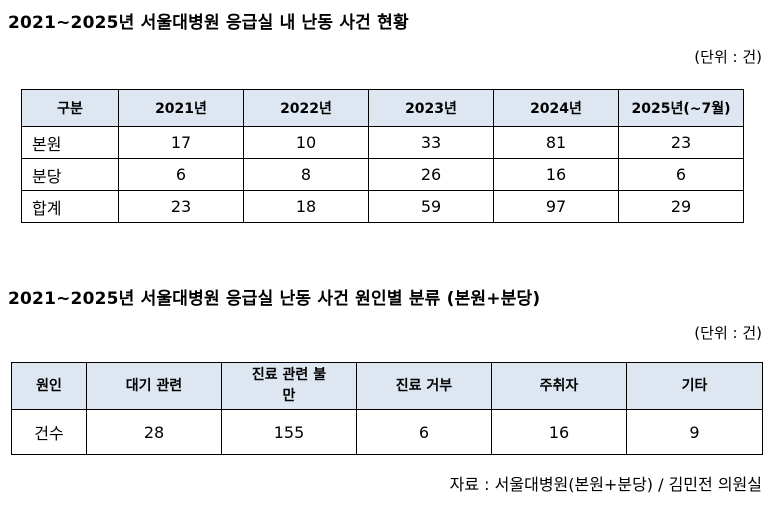 This screenshot has height=506, width=772. I want to click on table-header-row: 원인 대기 관련 진료 관련 불만 진료 거부 주취자 기타, so click(387, 386).